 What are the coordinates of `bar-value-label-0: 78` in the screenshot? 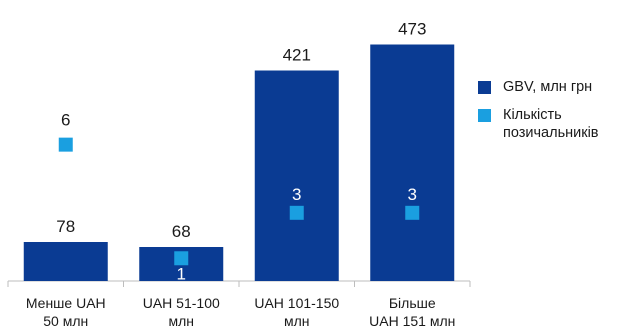 It's located at (65, 226).